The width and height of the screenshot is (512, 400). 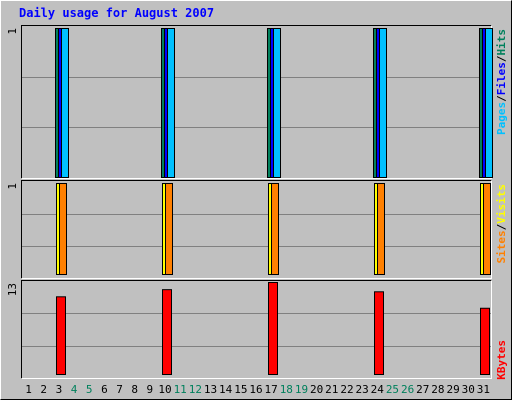 I want to click on panel-3-ymax-label: 13, so click(x=12, y=289).